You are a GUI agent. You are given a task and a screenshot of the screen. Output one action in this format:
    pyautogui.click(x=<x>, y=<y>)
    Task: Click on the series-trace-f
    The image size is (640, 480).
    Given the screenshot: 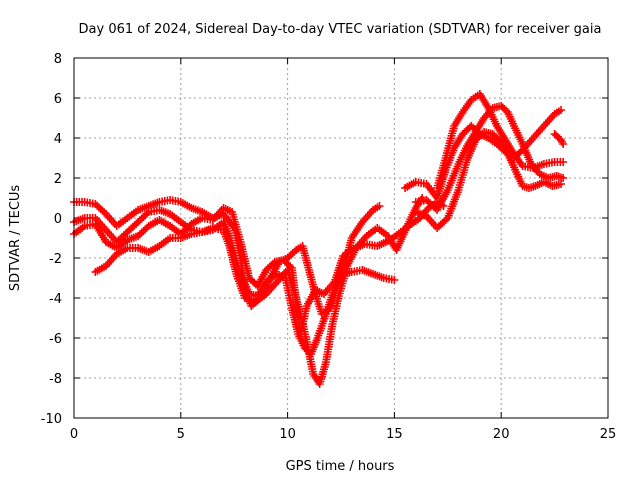 What is the action you would take?
    pyautogui.click(x=500, y=141)
    